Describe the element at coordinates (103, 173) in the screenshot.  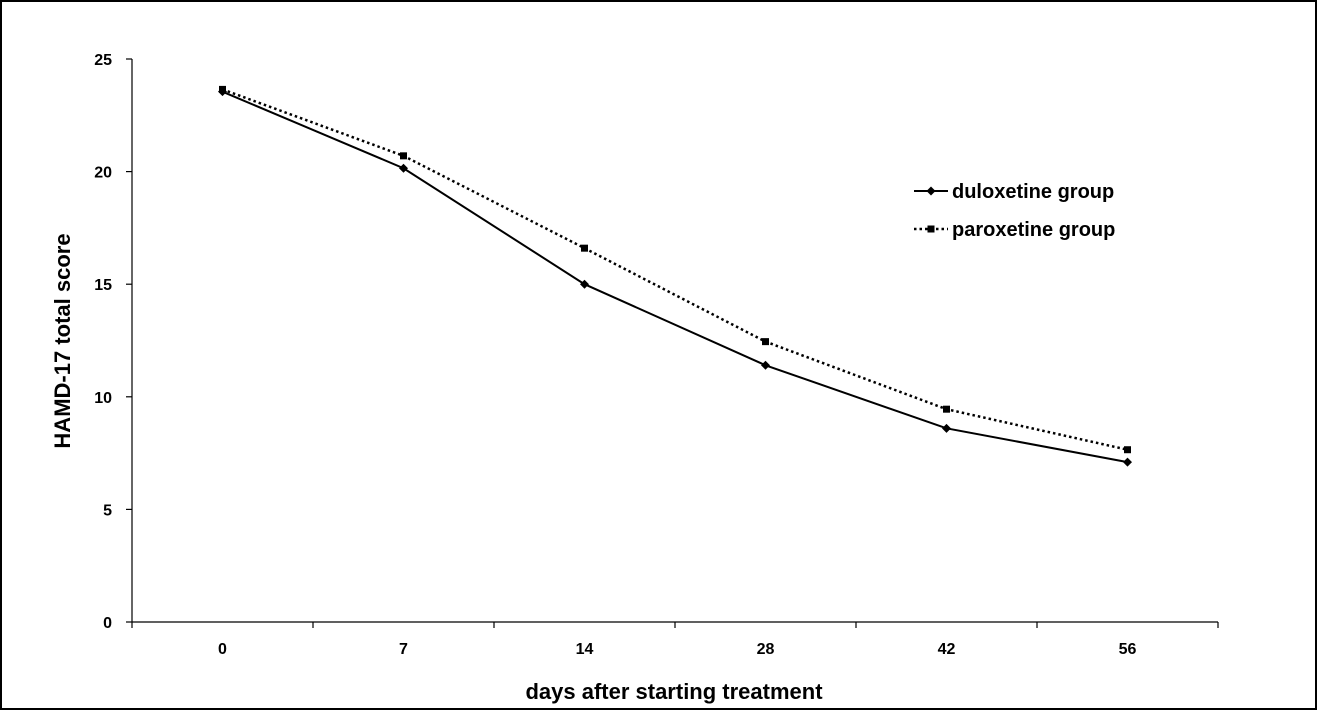
I see `y-tick-label: 20` at that location.